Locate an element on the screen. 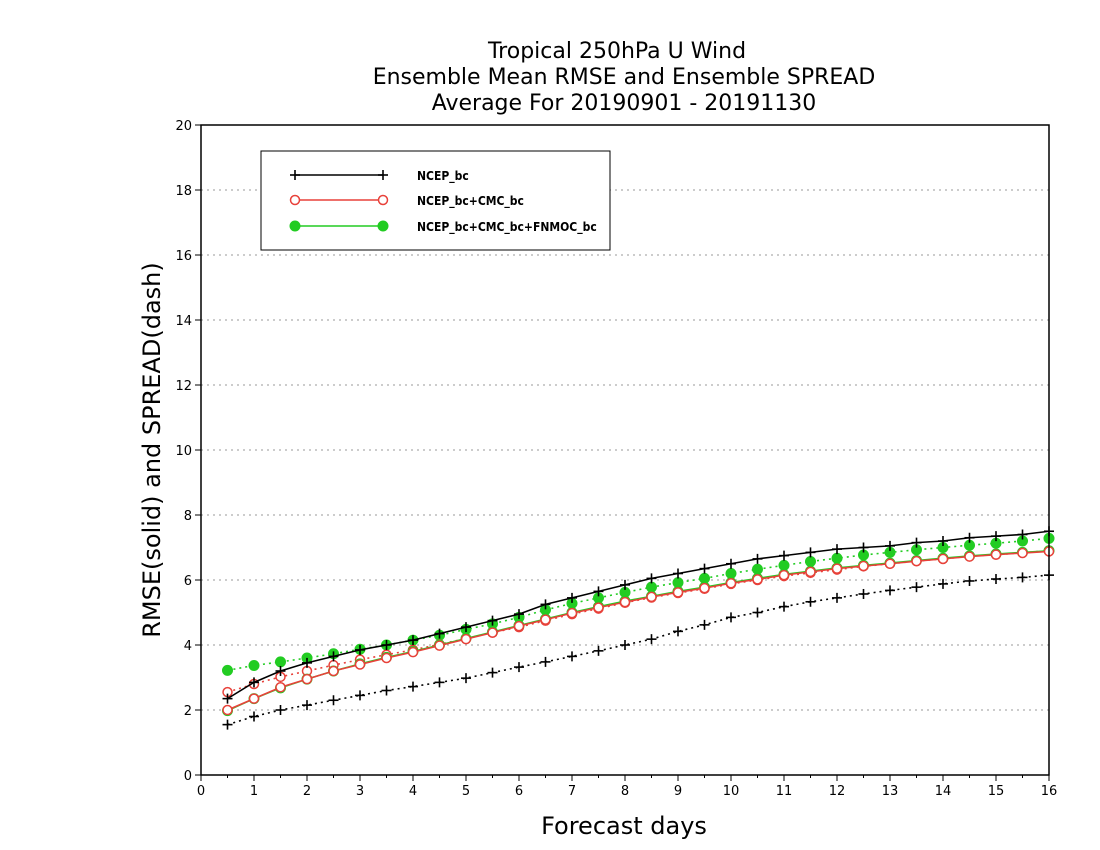  y-axis-ticks: 0 2 4 6 8 10 12 14 16 18 20 is located at coordinates (188, 451).